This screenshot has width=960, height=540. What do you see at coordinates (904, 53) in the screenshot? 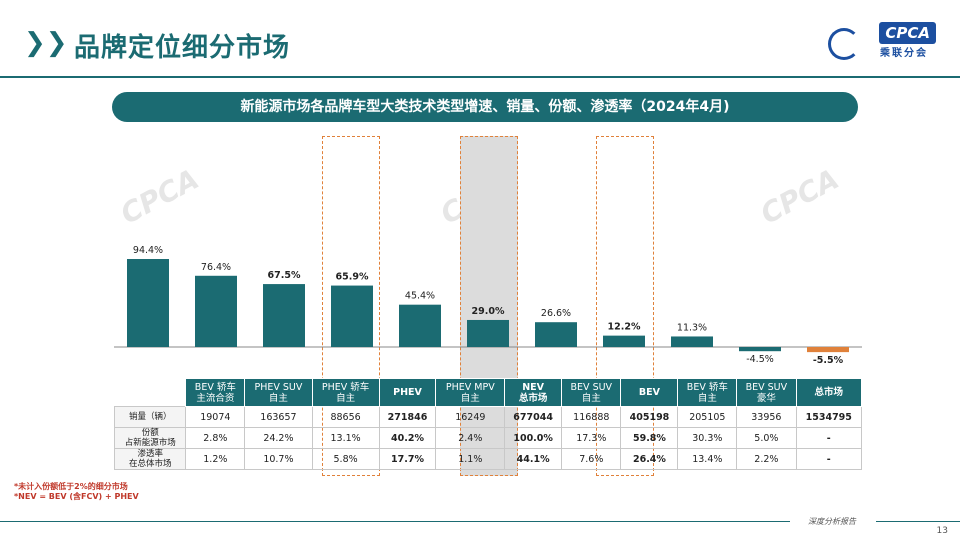
I see `logo-subtext: 乘联分会` at bounding box center [904, 53].